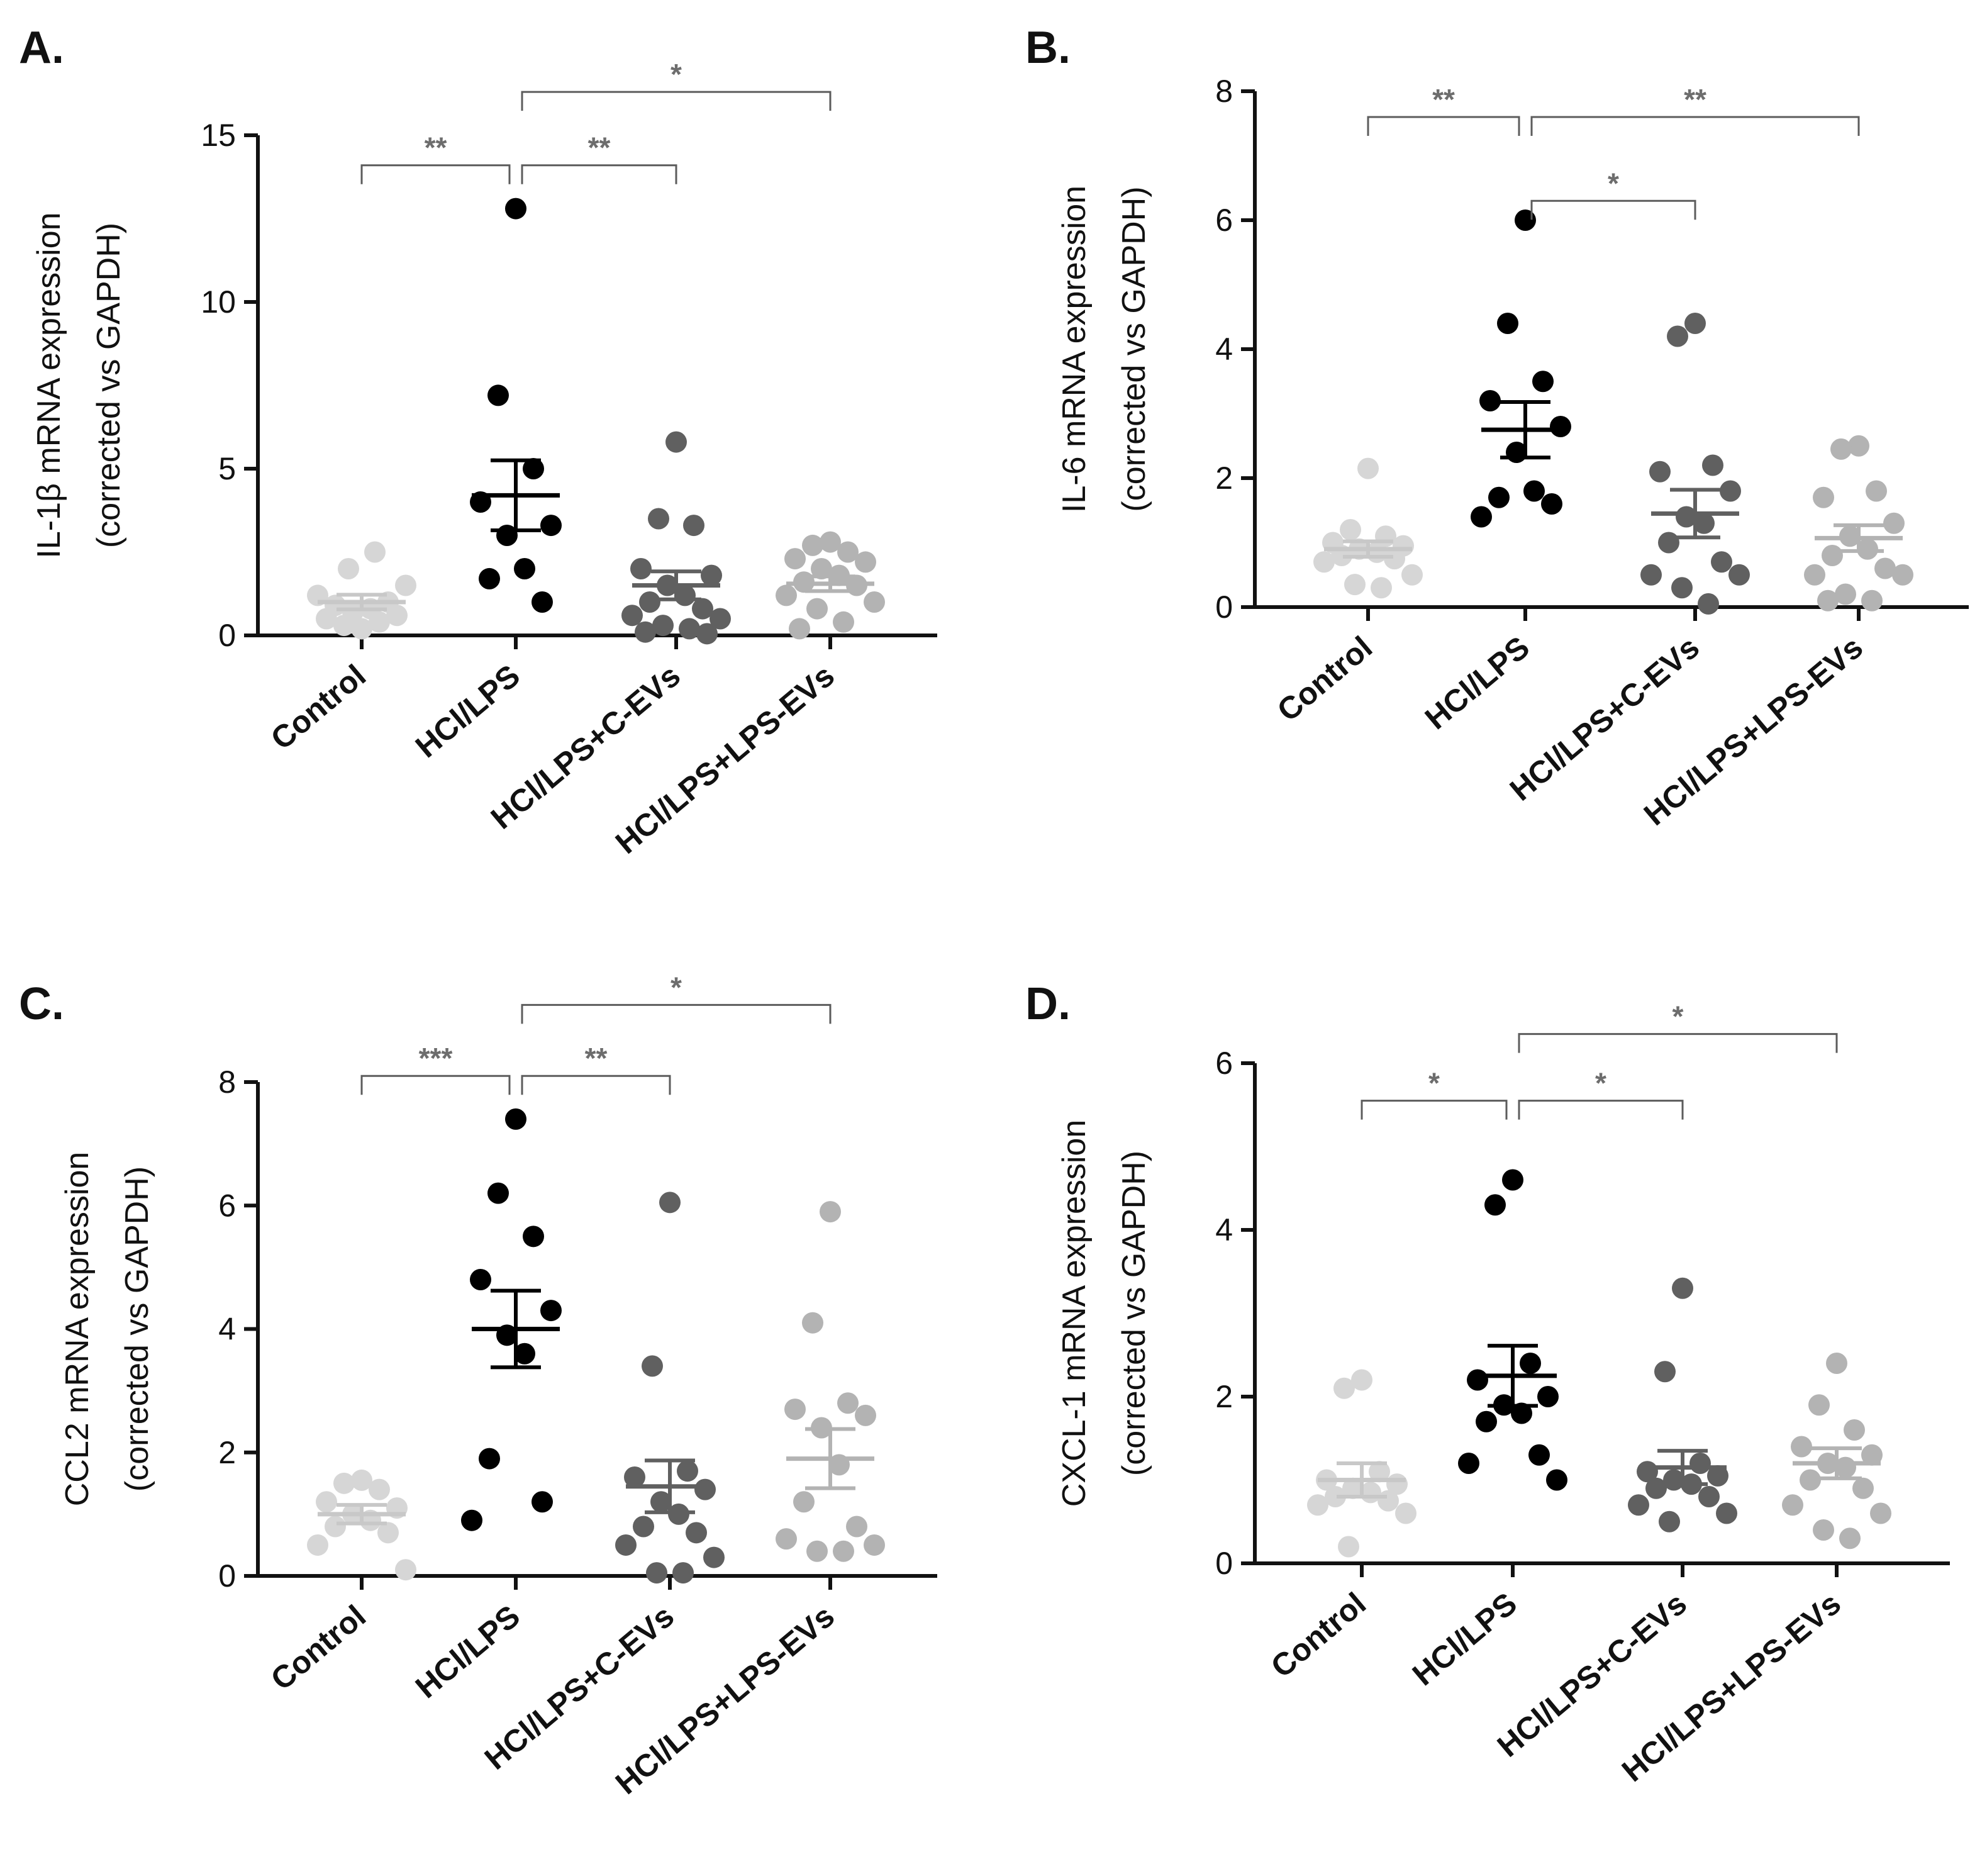  What do you see at coordinates (1074, 1313) in the screenshot?
I see `y-axis-label-line1: CXCL-1 mRNA expression` at bounding box center [1074, 1313].